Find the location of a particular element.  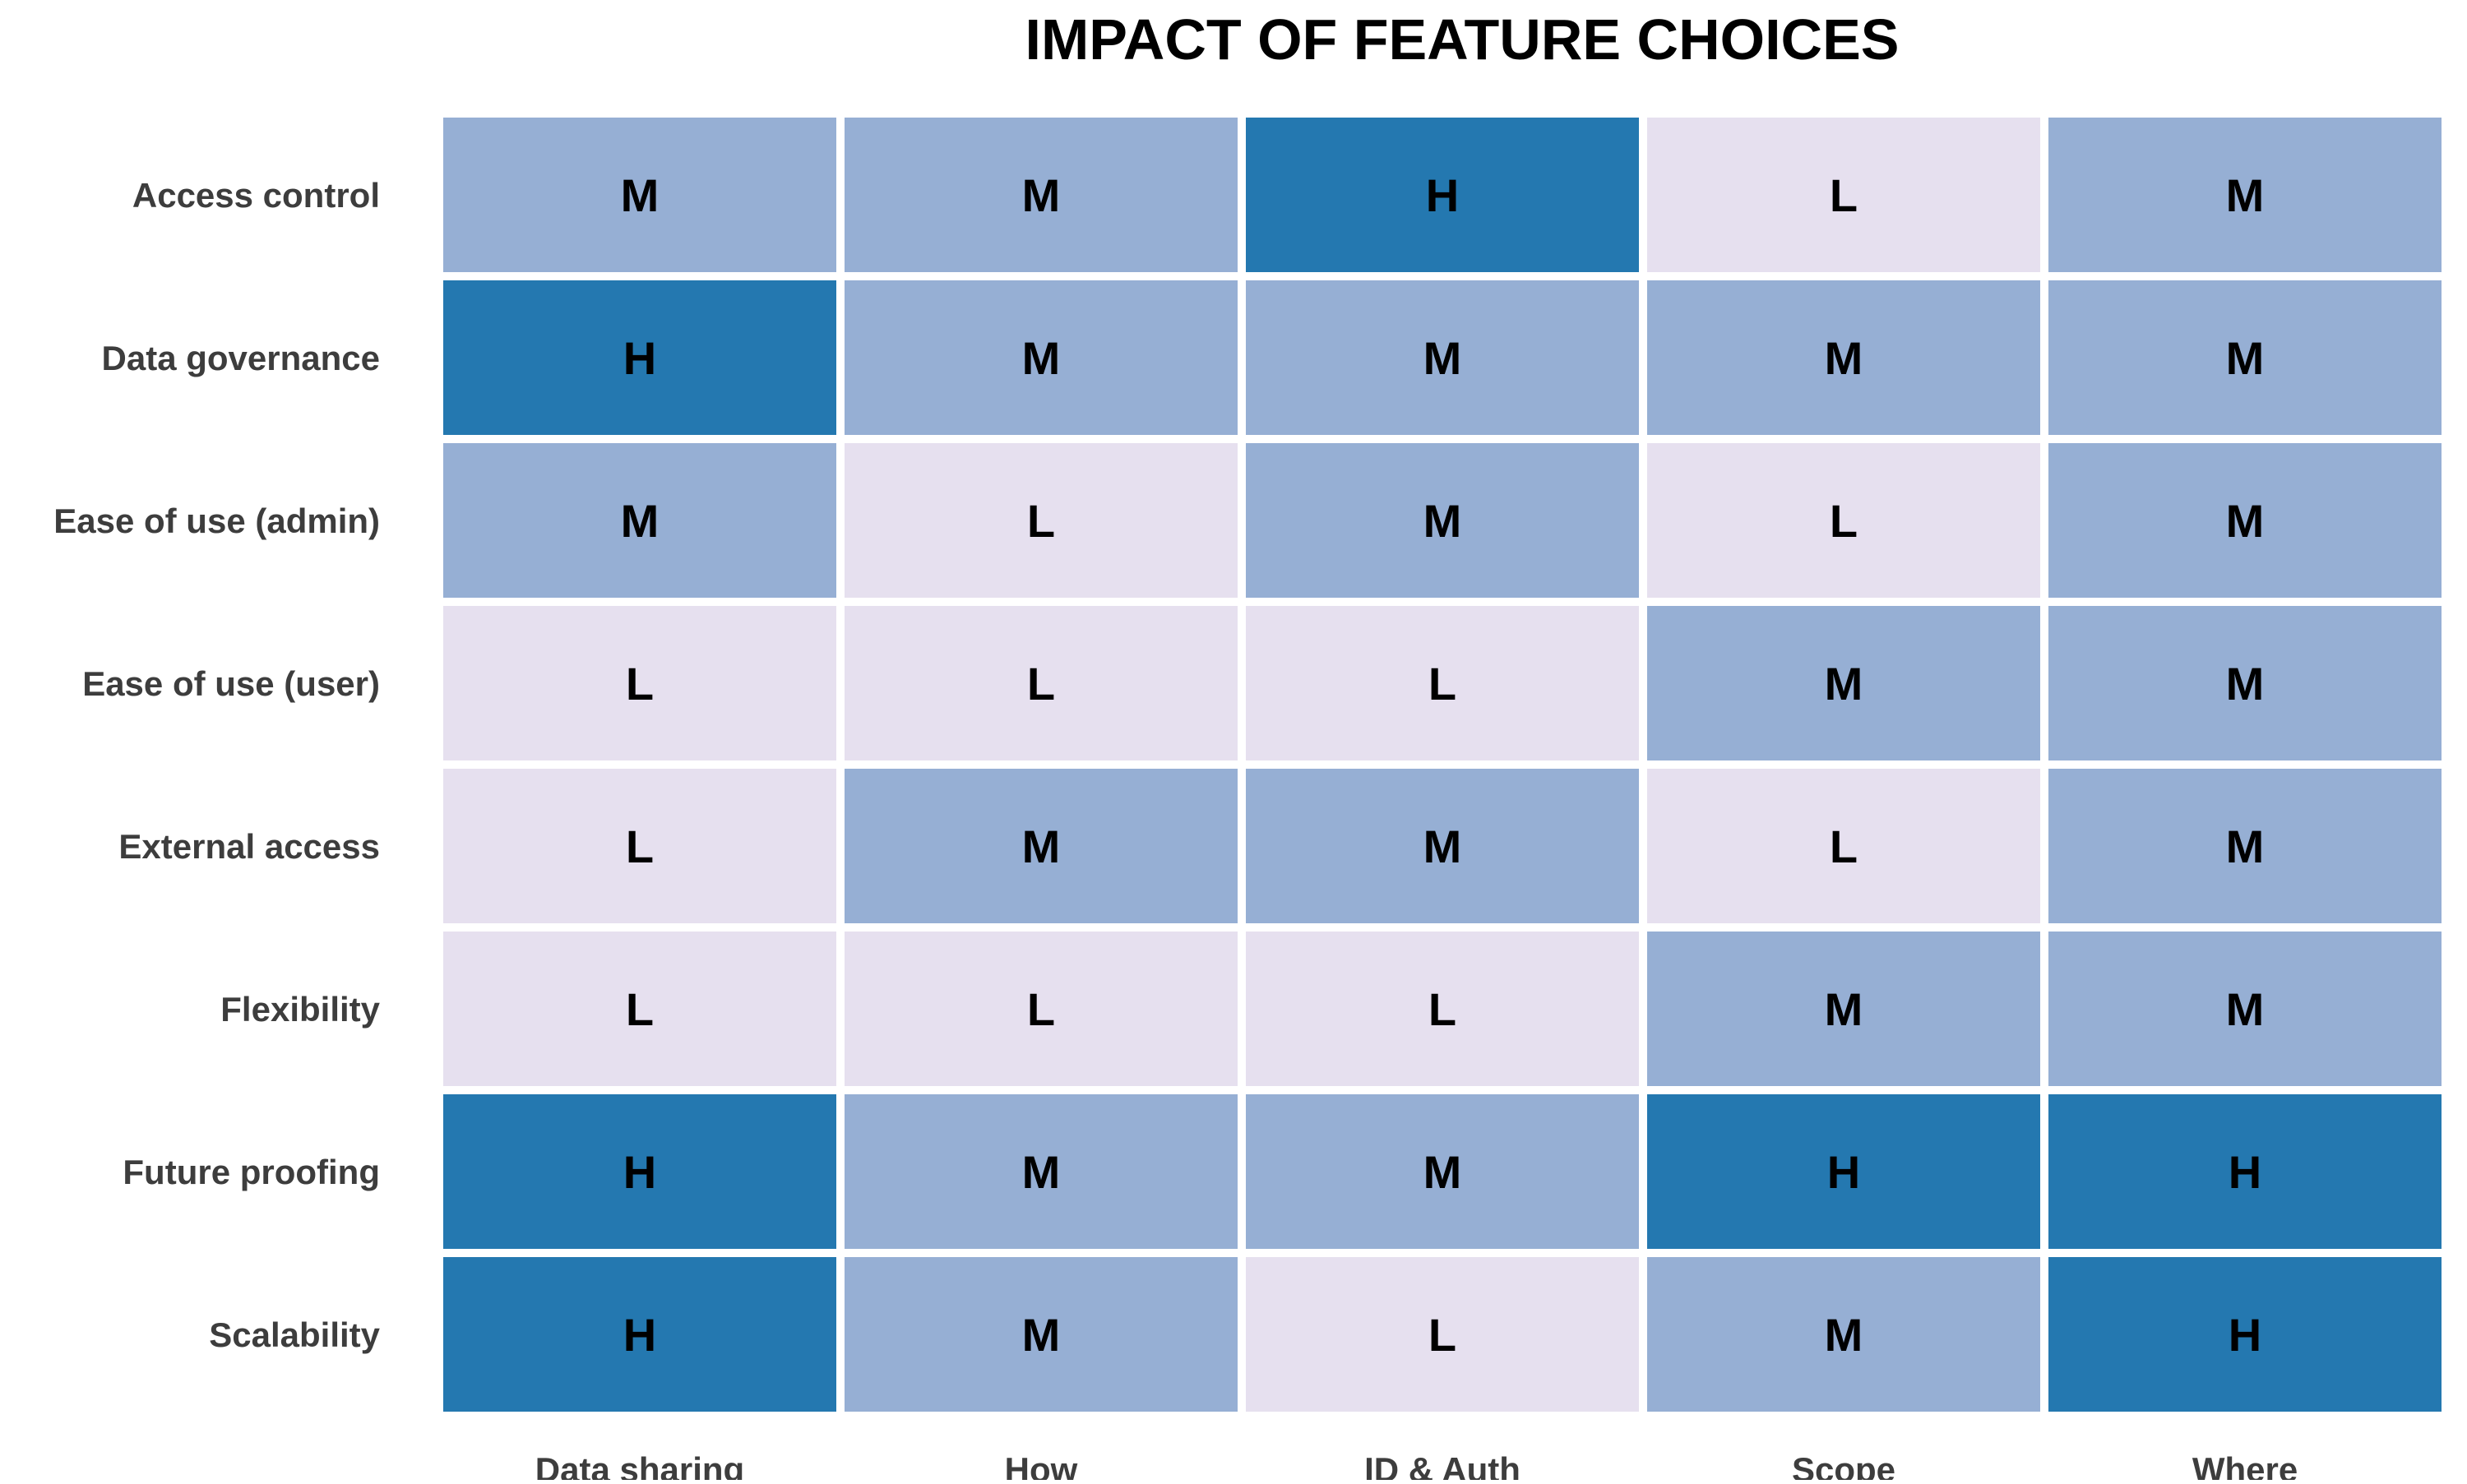

heatmap-cell-flexibility-how is located at coordinates (1041, 1009).